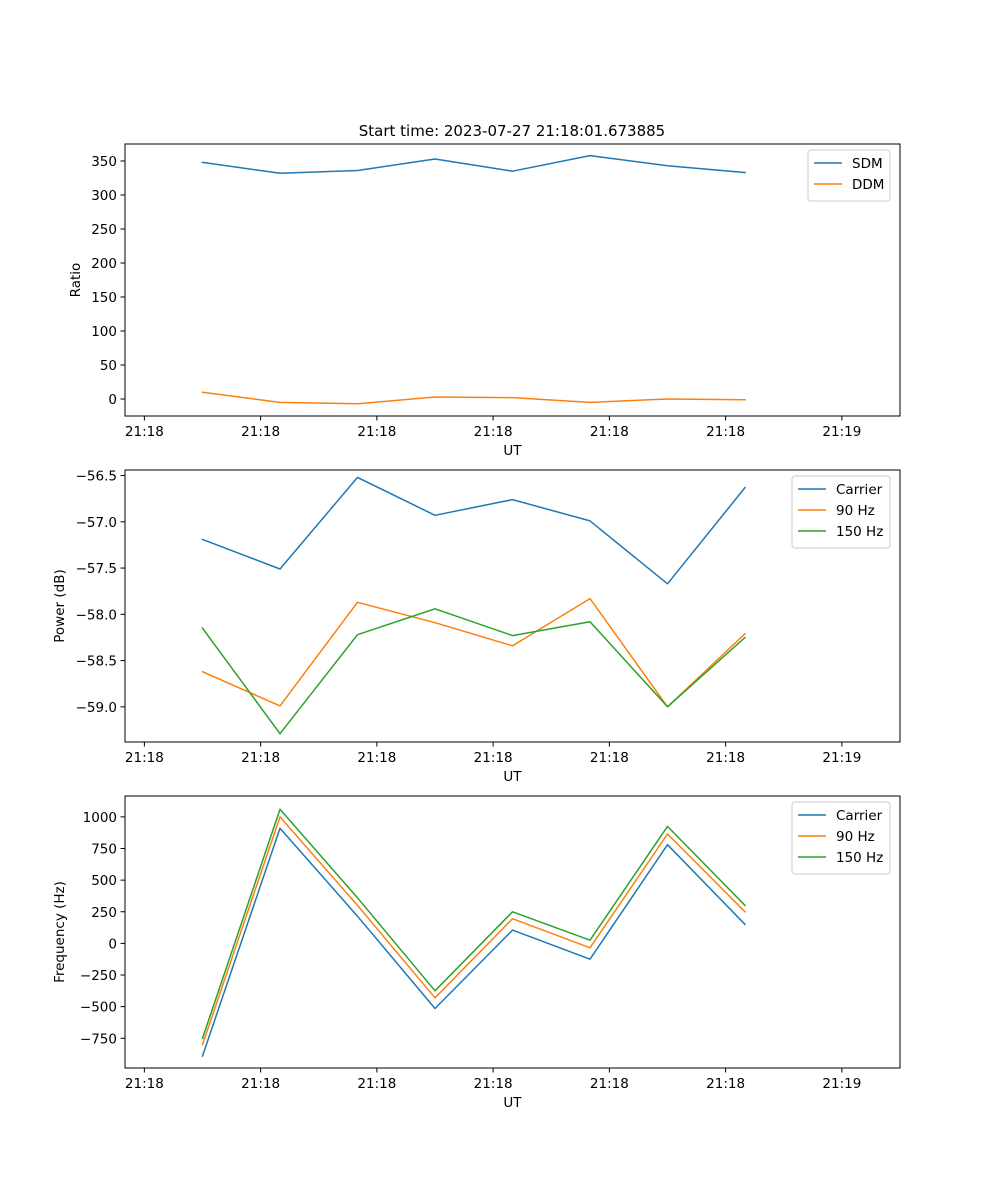 This screenshot has width=1000, height=1200. What do you see at coordinates (473, 164) in the screenshot?
I see `series-line-sdm` at bounding box center [473, 164].